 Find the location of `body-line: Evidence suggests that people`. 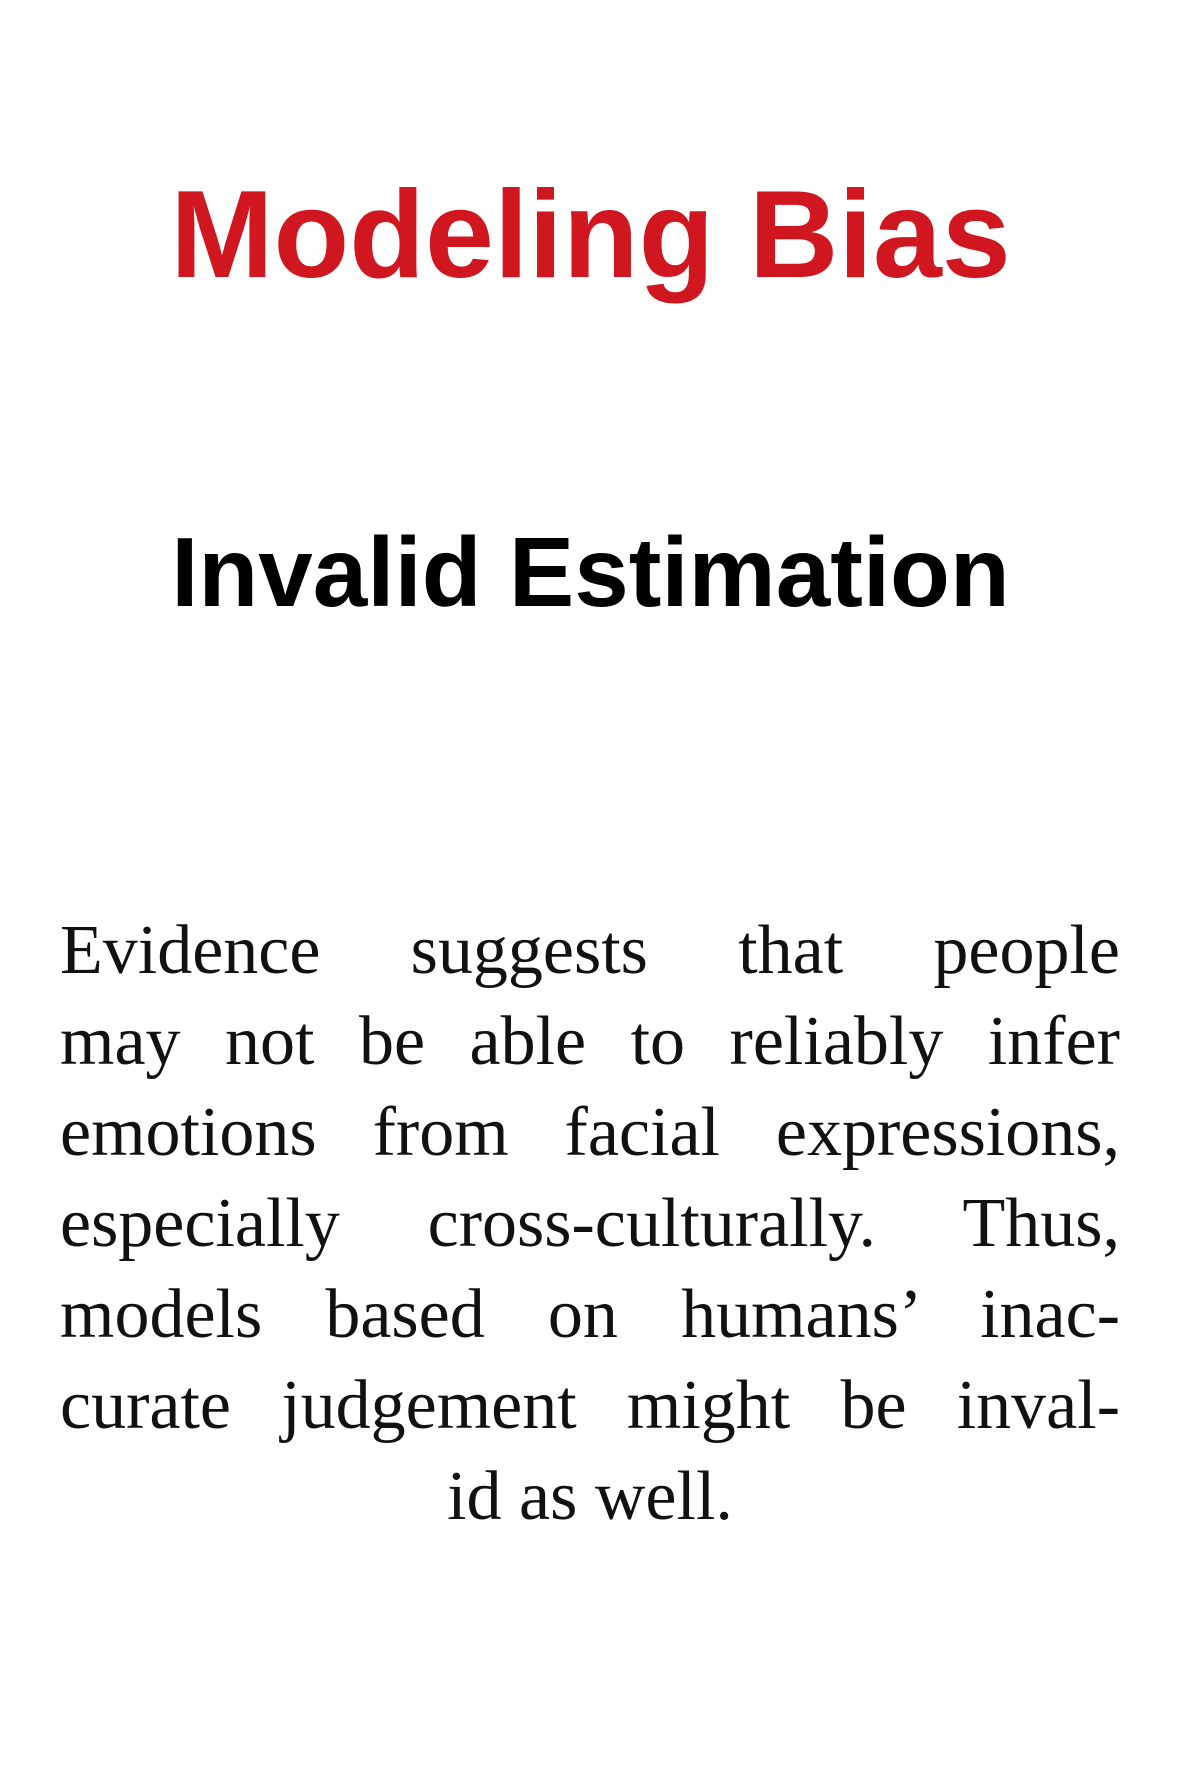

body-line: Evidence suggests that people is located at coordinates (590, 950).